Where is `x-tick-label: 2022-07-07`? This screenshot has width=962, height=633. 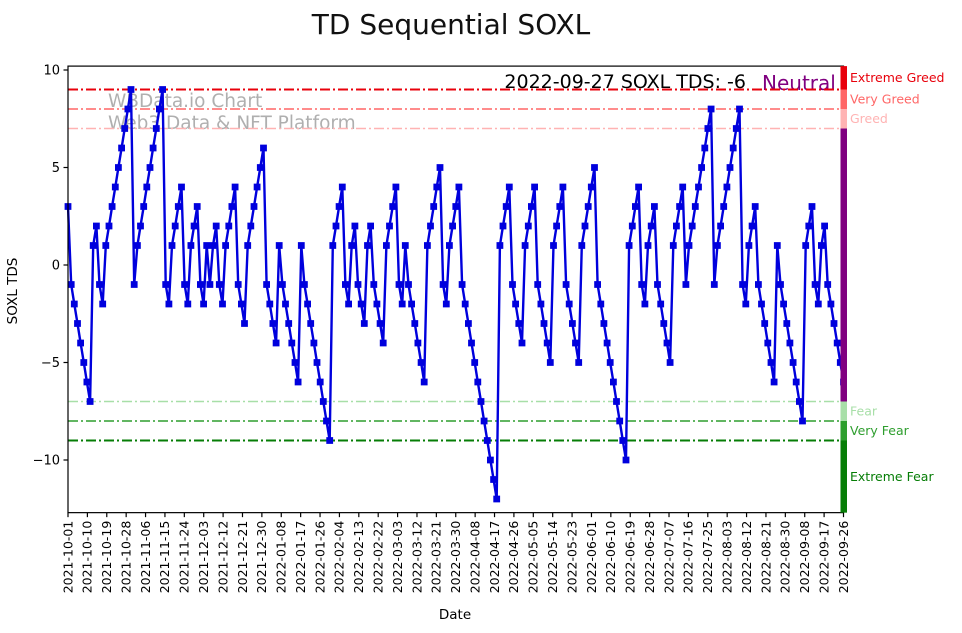
x-tick-label: 2022-07-07 is located at coordinates (668, 557).